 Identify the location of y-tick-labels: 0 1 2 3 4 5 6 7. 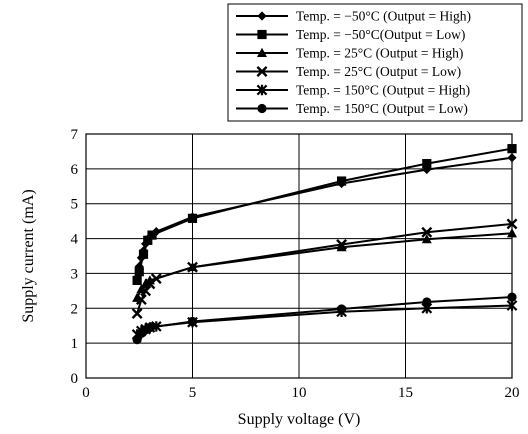
(75, 257).